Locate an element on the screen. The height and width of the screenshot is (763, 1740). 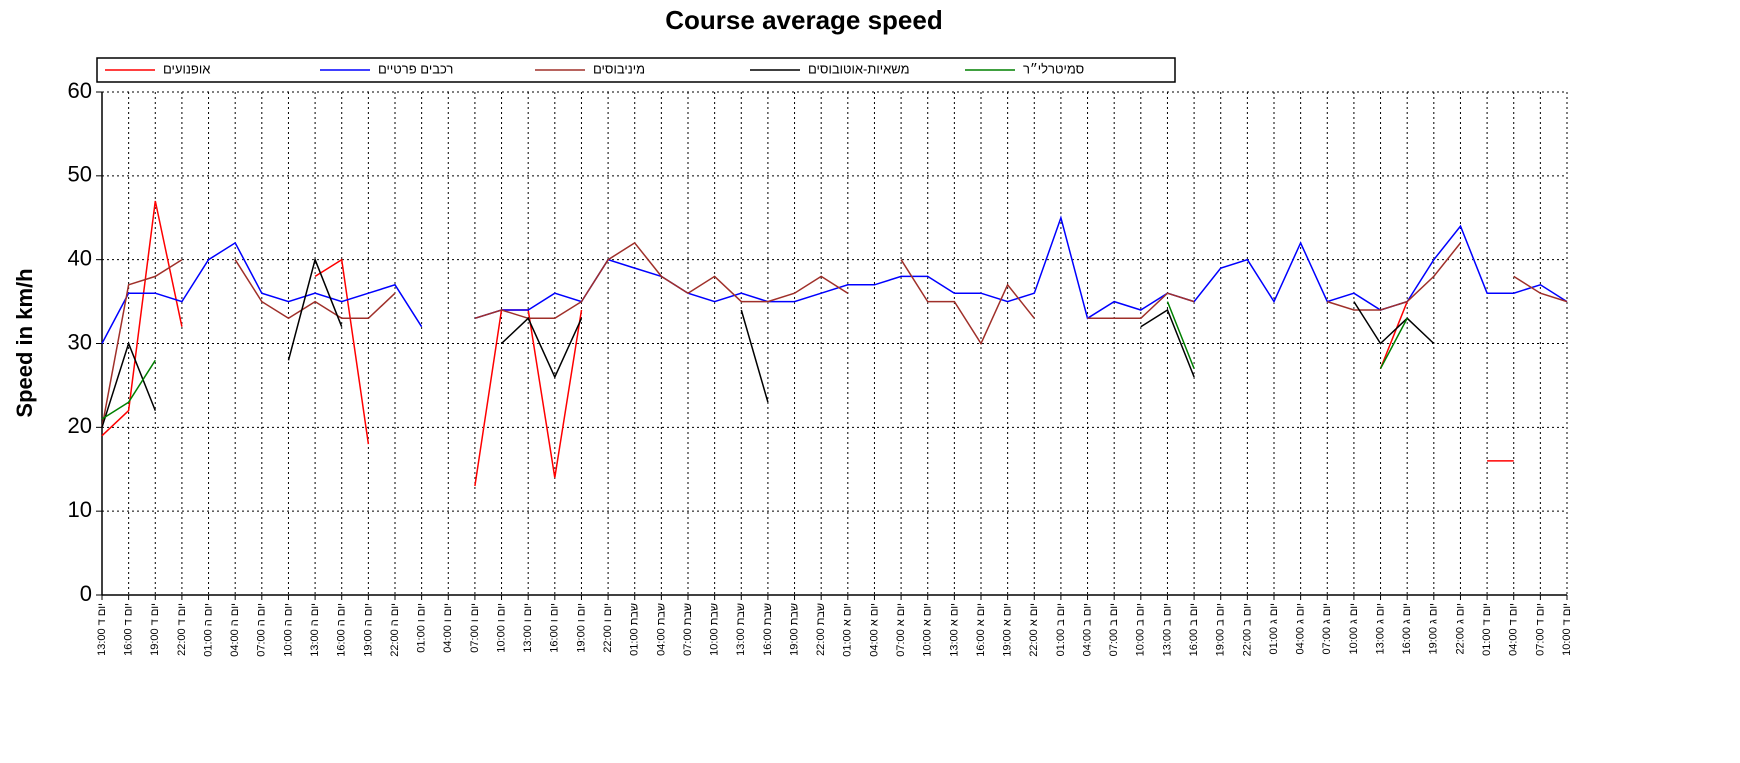
legend-label: משאיות-אוטובוסים is located at coordinates (859, 68).